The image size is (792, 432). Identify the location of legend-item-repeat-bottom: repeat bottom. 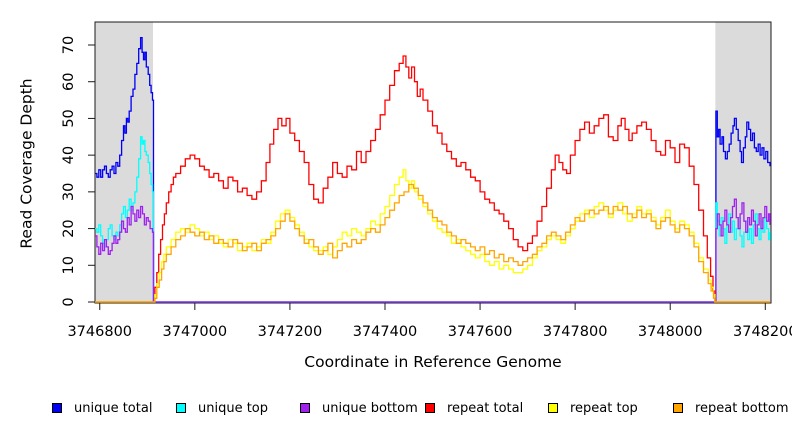
(731, 408).